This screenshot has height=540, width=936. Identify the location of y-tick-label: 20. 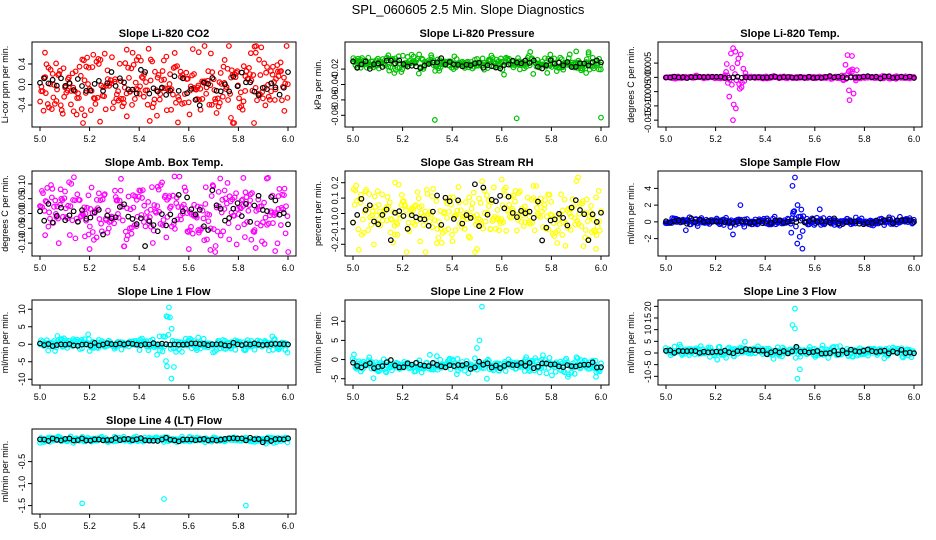
(648, 306).